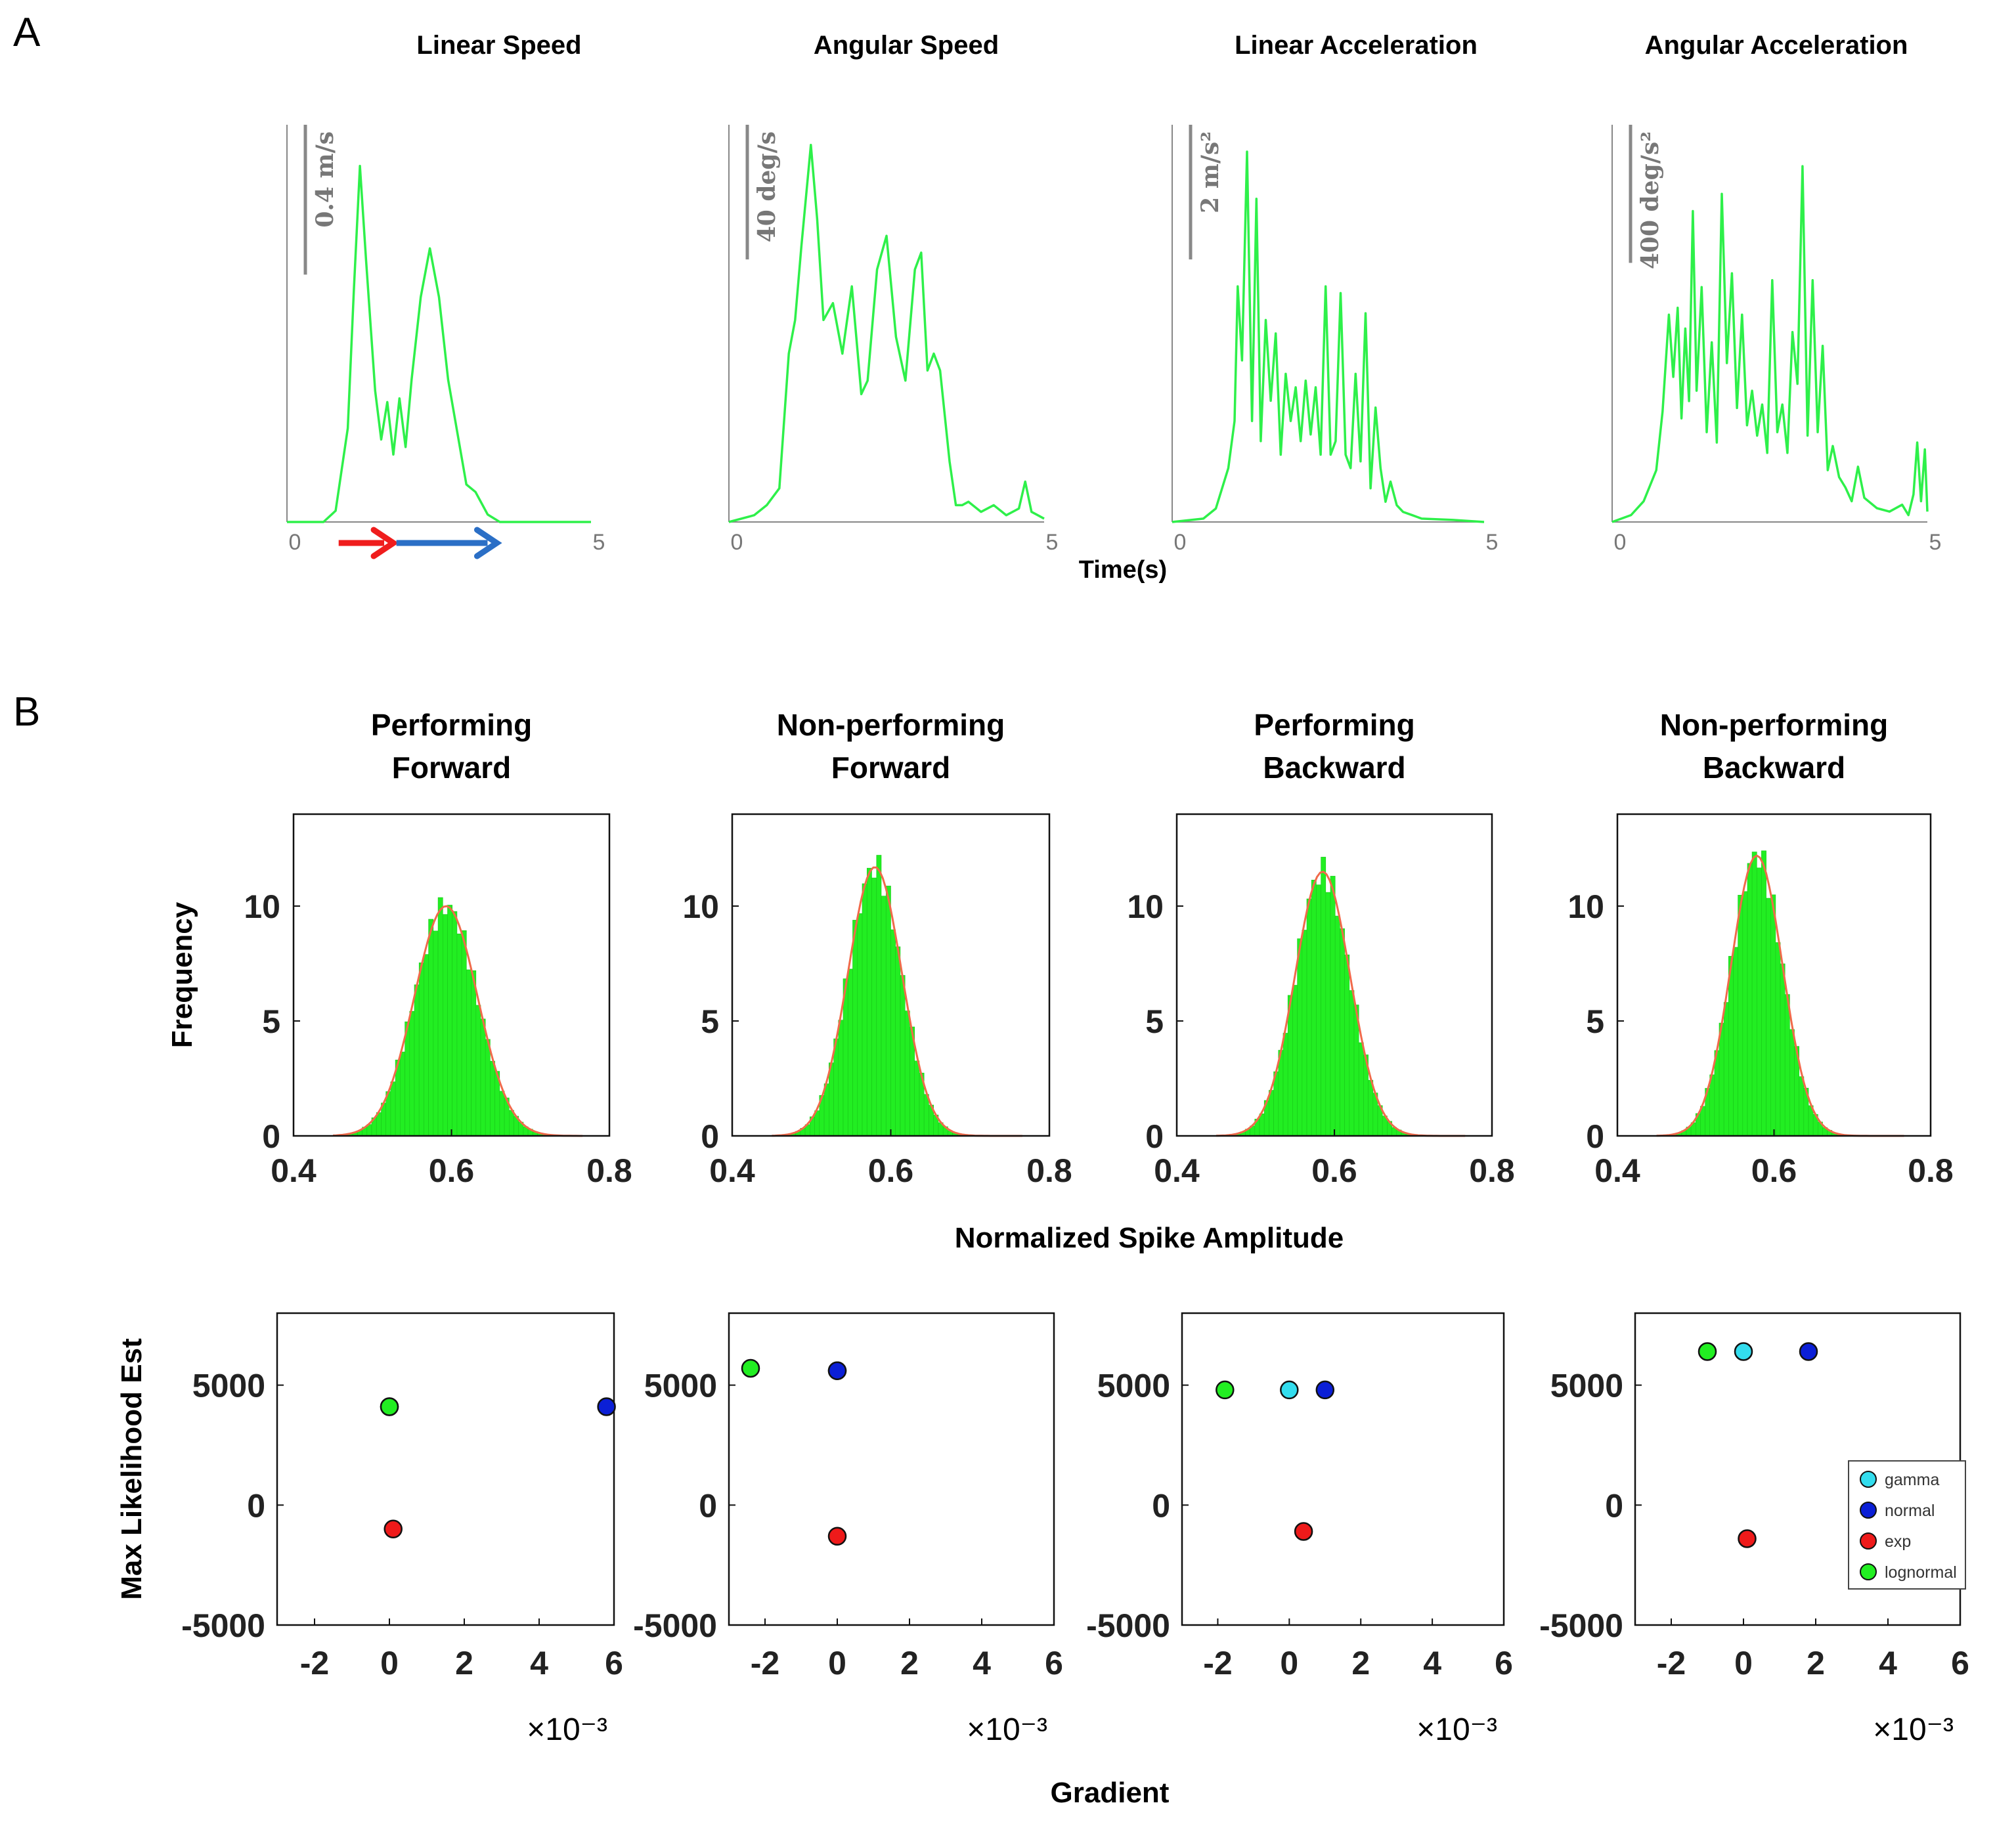 This screenshot has width=2016, height=1822. I want to click on phase-arrow-head, so click(384, 543).